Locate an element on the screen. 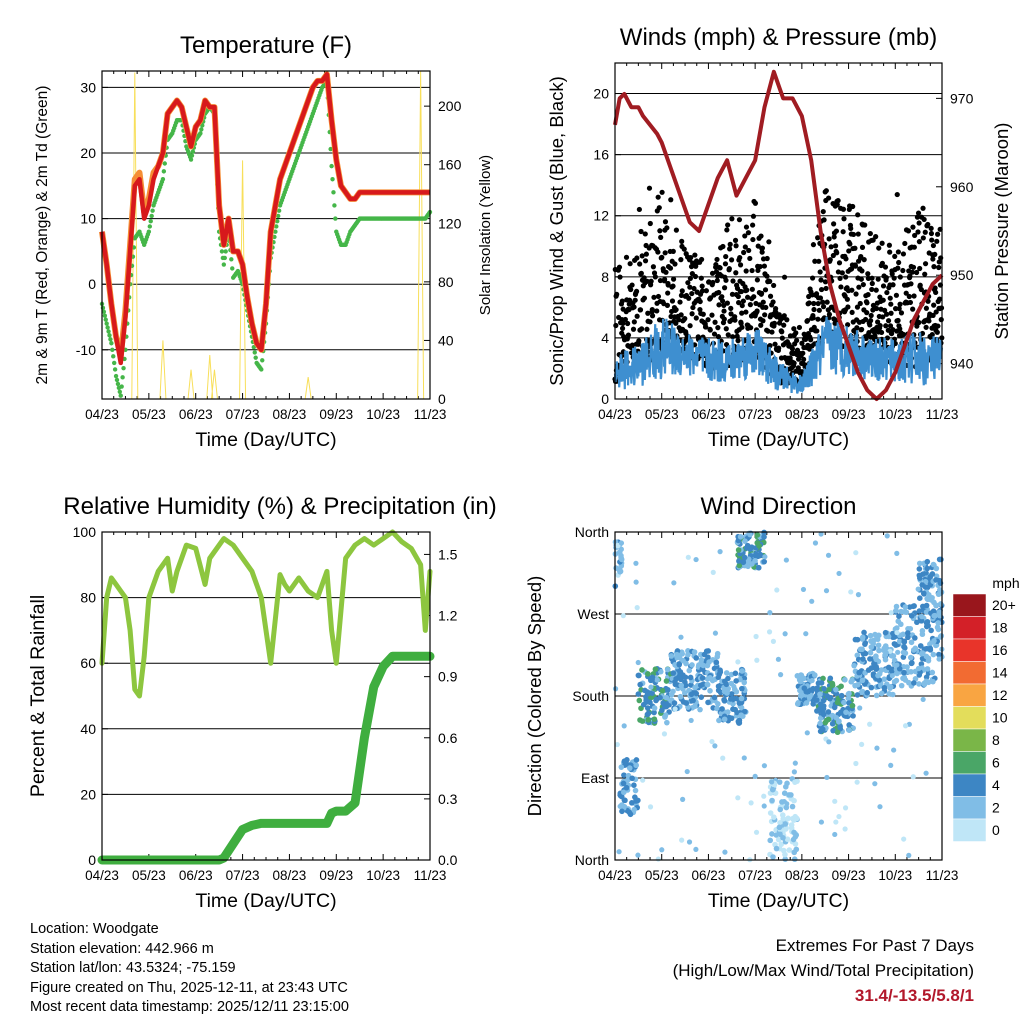 This screenshot has height=1024, width=1024. dir-xtick-label: 10/23 is located at coordinates (895, 875).